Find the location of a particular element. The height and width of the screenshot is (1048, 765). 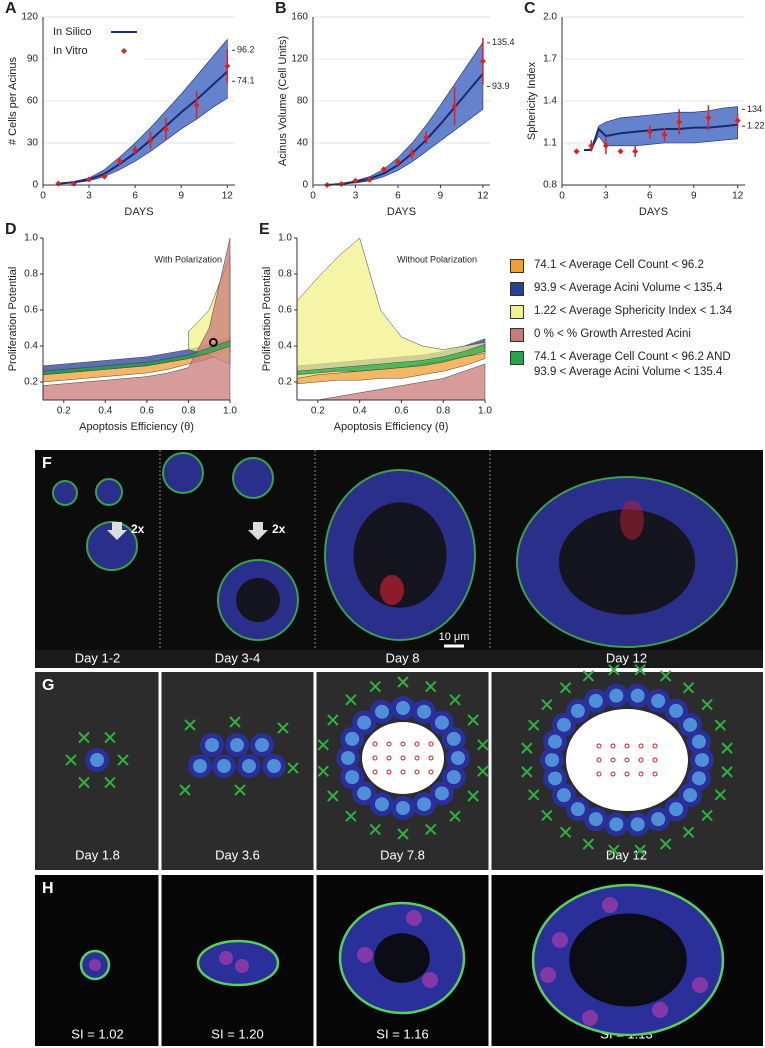

acinus is located at coordinates (253, 478).